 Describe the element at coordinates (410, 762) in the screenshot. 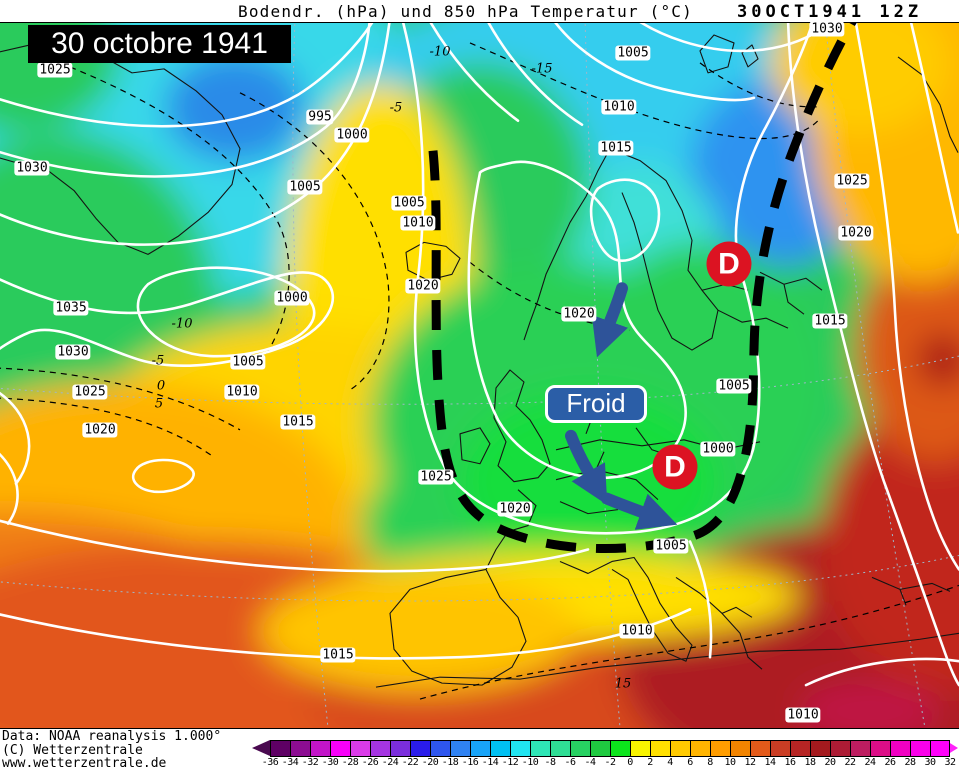

I see `colorbar-tick-label: -22` at that location.